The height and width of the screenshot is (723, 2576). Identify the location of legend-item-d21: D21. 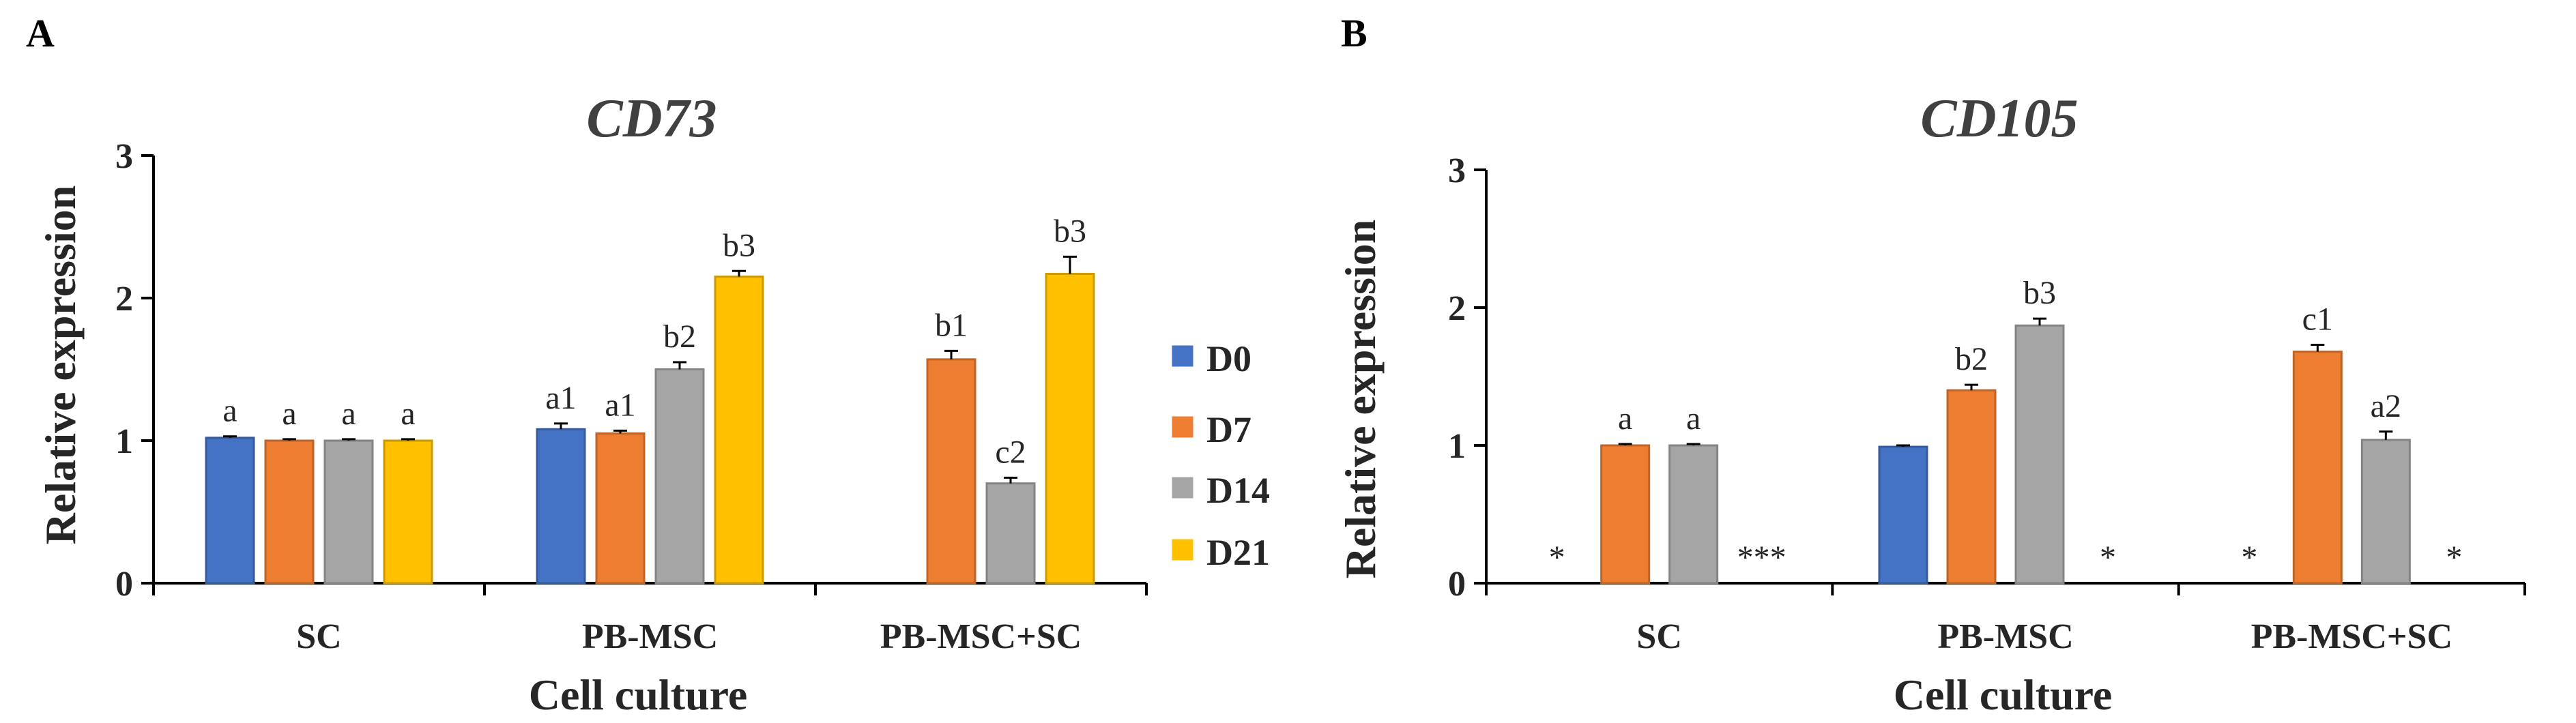
(1221, 552).